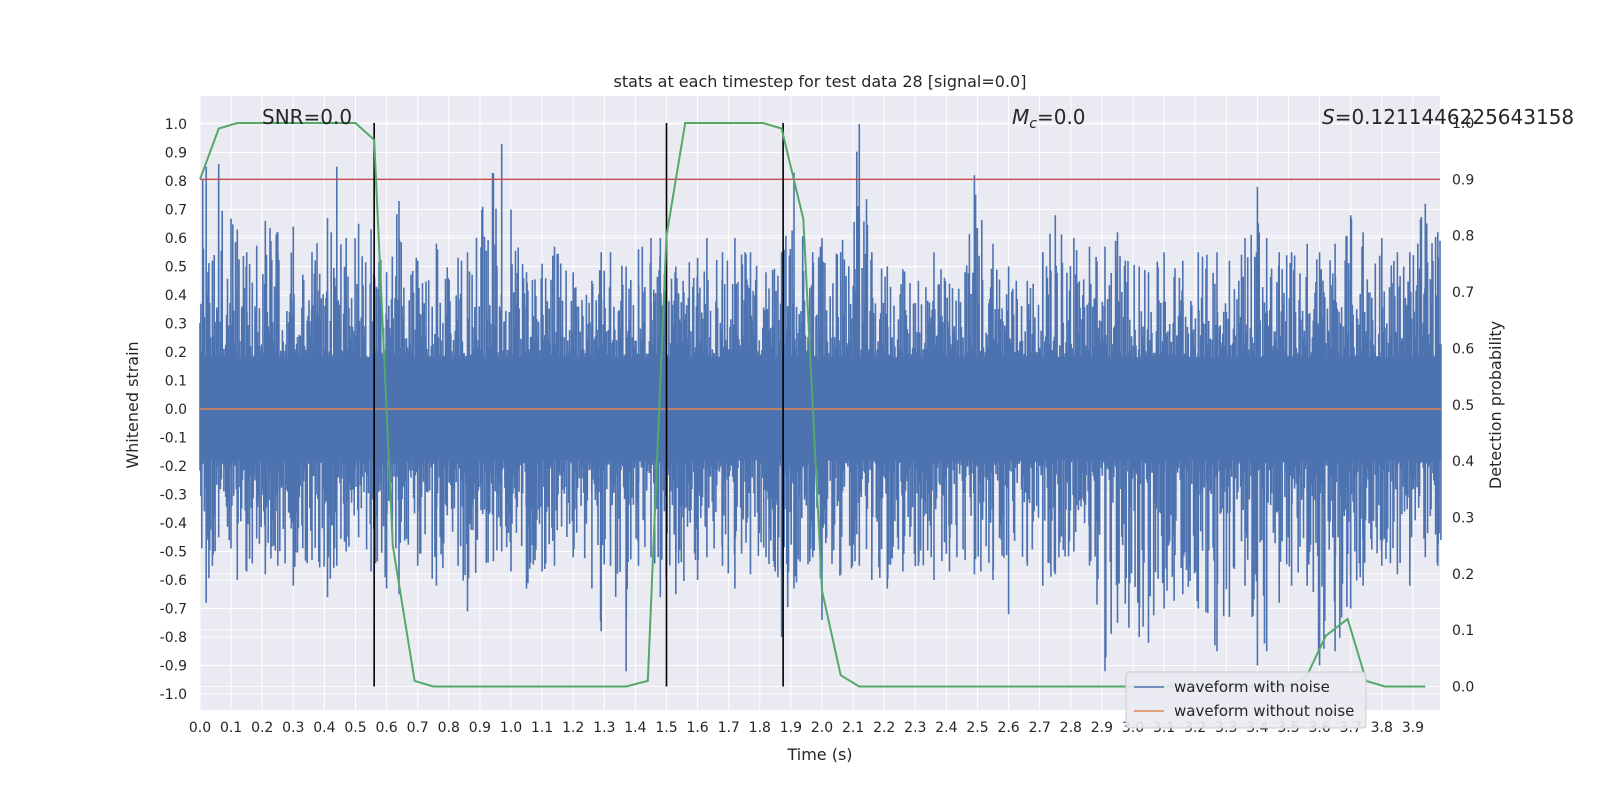  What do you see at coordinates (977, 728) in the screenshot?
I see `x-tick-label: 2.5` at bounding box center [977, 728].